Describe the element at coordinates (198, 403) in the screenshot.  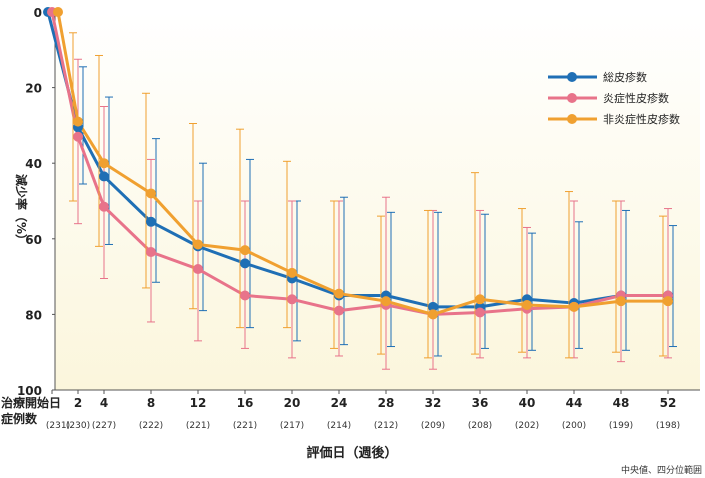
I see `x-tick-label: 12` at that location.